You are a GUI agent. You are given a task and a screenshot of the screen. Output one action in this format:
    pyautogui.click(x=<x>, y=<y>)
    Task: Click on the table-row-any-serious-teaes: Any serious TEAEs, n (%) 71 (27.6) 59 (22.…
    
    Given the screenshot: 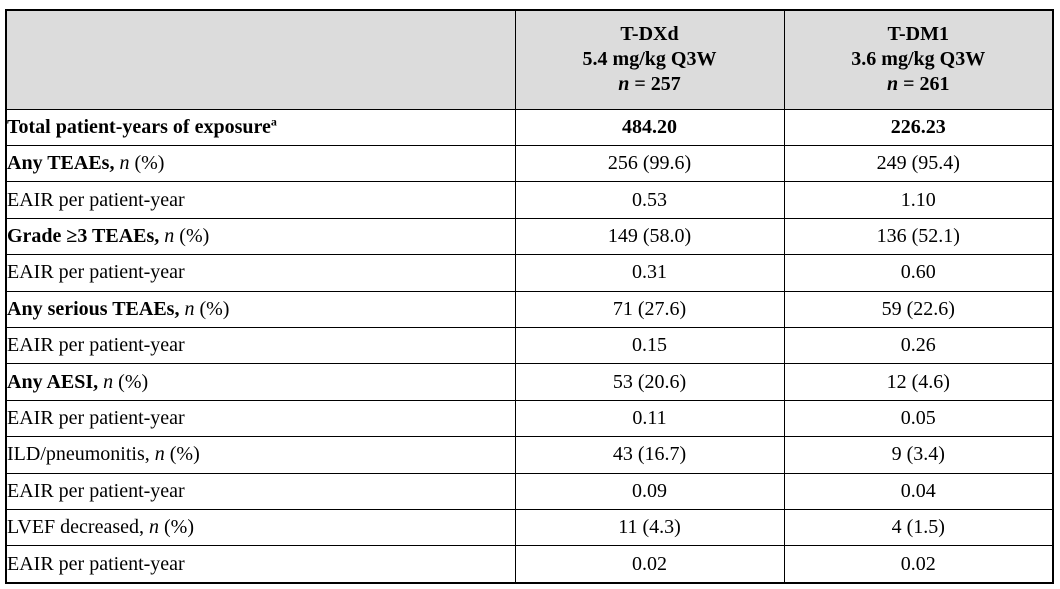 What is the action you would take?
    pyautogui.click(x=529, y=309)
    